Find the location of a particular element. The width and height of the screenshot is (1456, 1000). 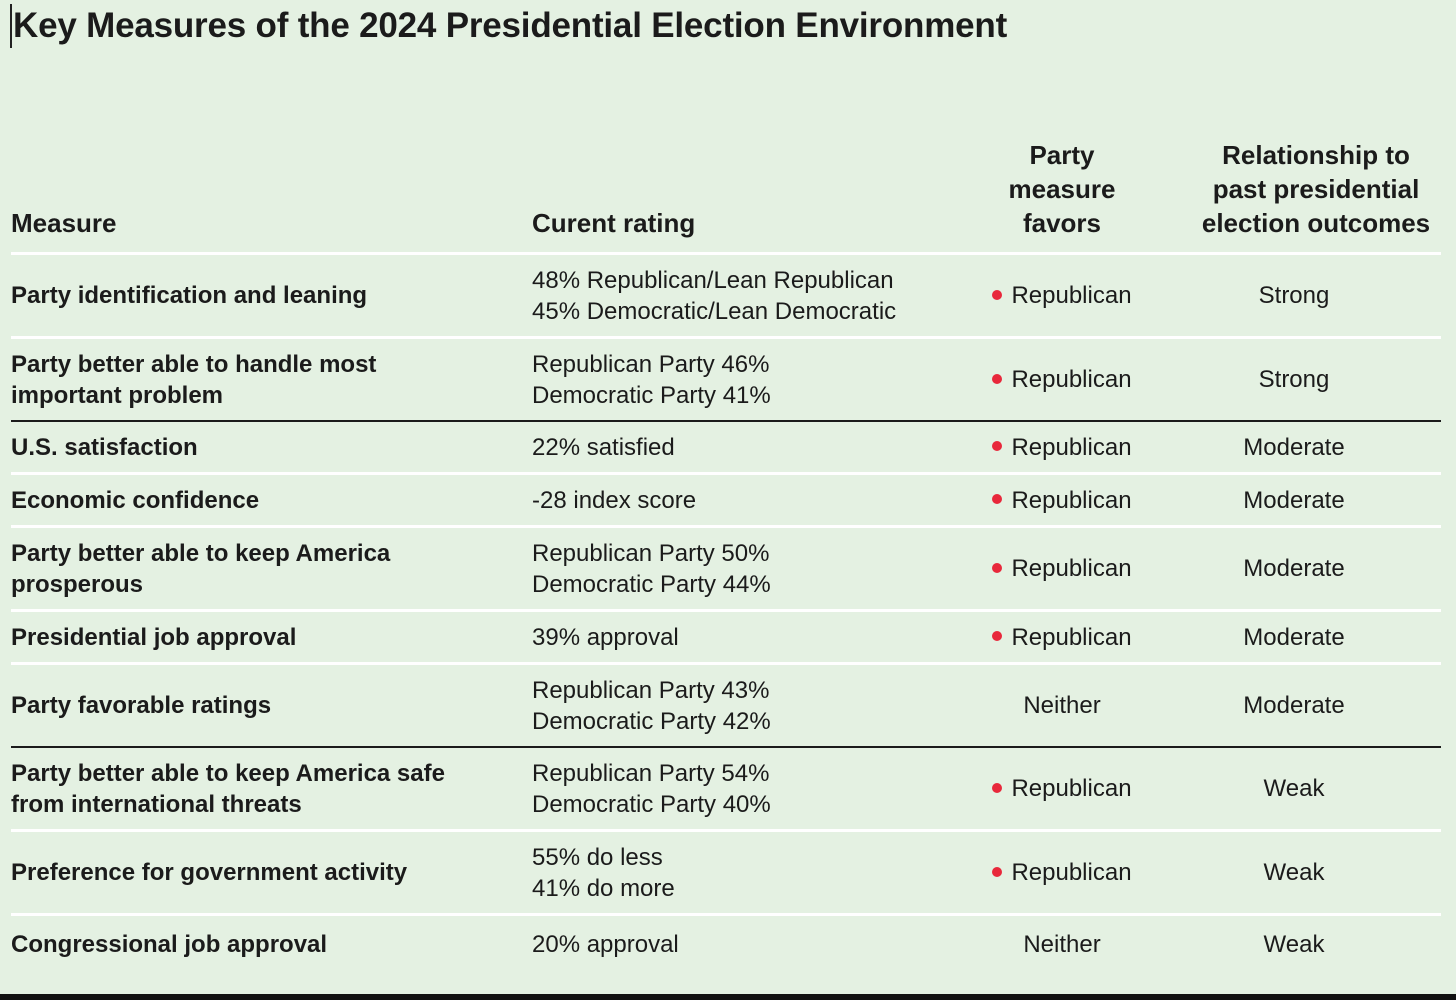

rating-text: Republican Party 54% is located at coordinates (651, 773).